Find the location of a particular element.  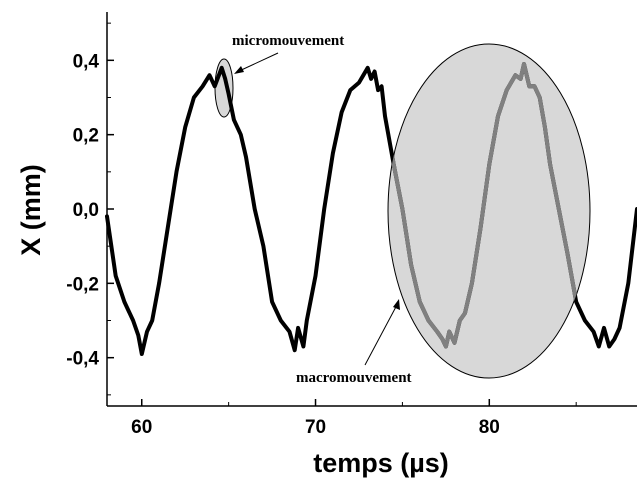

y-tick-label: 0,0 is located at coordinates (86, 210).